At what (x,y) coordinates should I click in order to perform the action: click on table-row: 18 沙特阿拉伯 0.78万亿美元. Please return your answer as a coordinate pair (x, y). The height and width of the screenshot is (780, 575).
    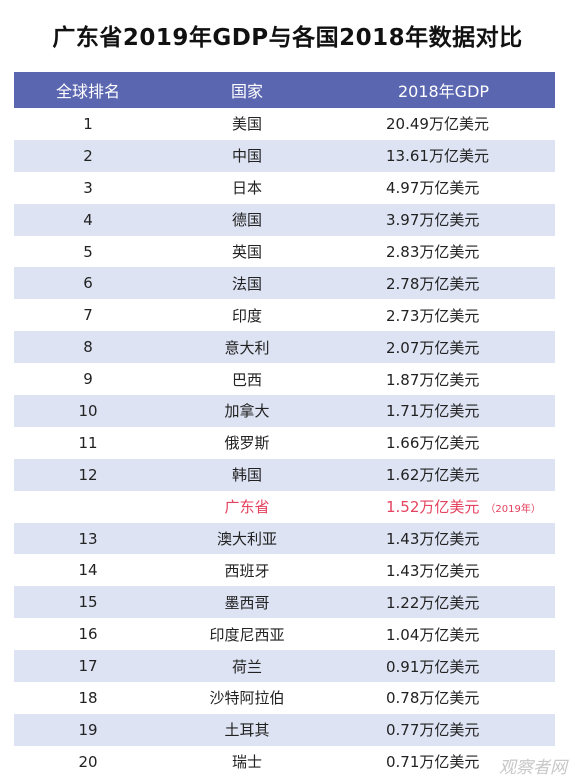
    Looking at the image, I should click on (284, 698).